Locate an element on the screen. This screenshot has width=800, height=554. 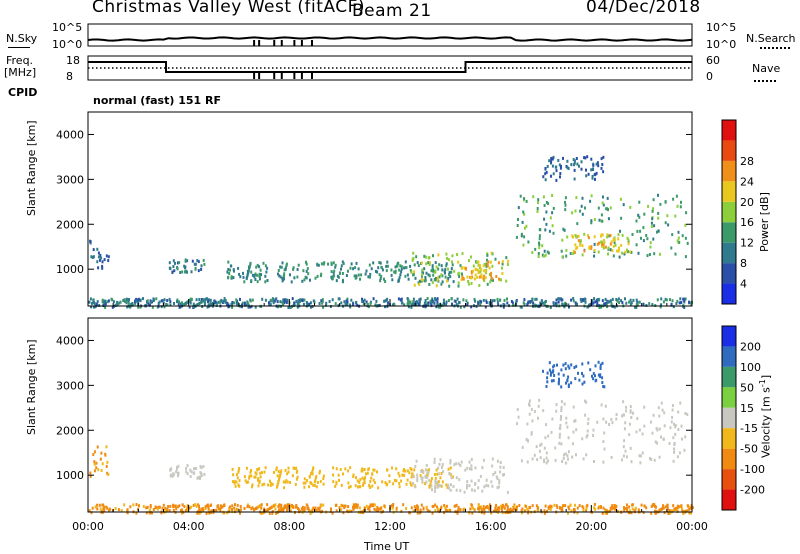
velocity-colorbar-tick-label: -50 is located at coordinates (749, 449).